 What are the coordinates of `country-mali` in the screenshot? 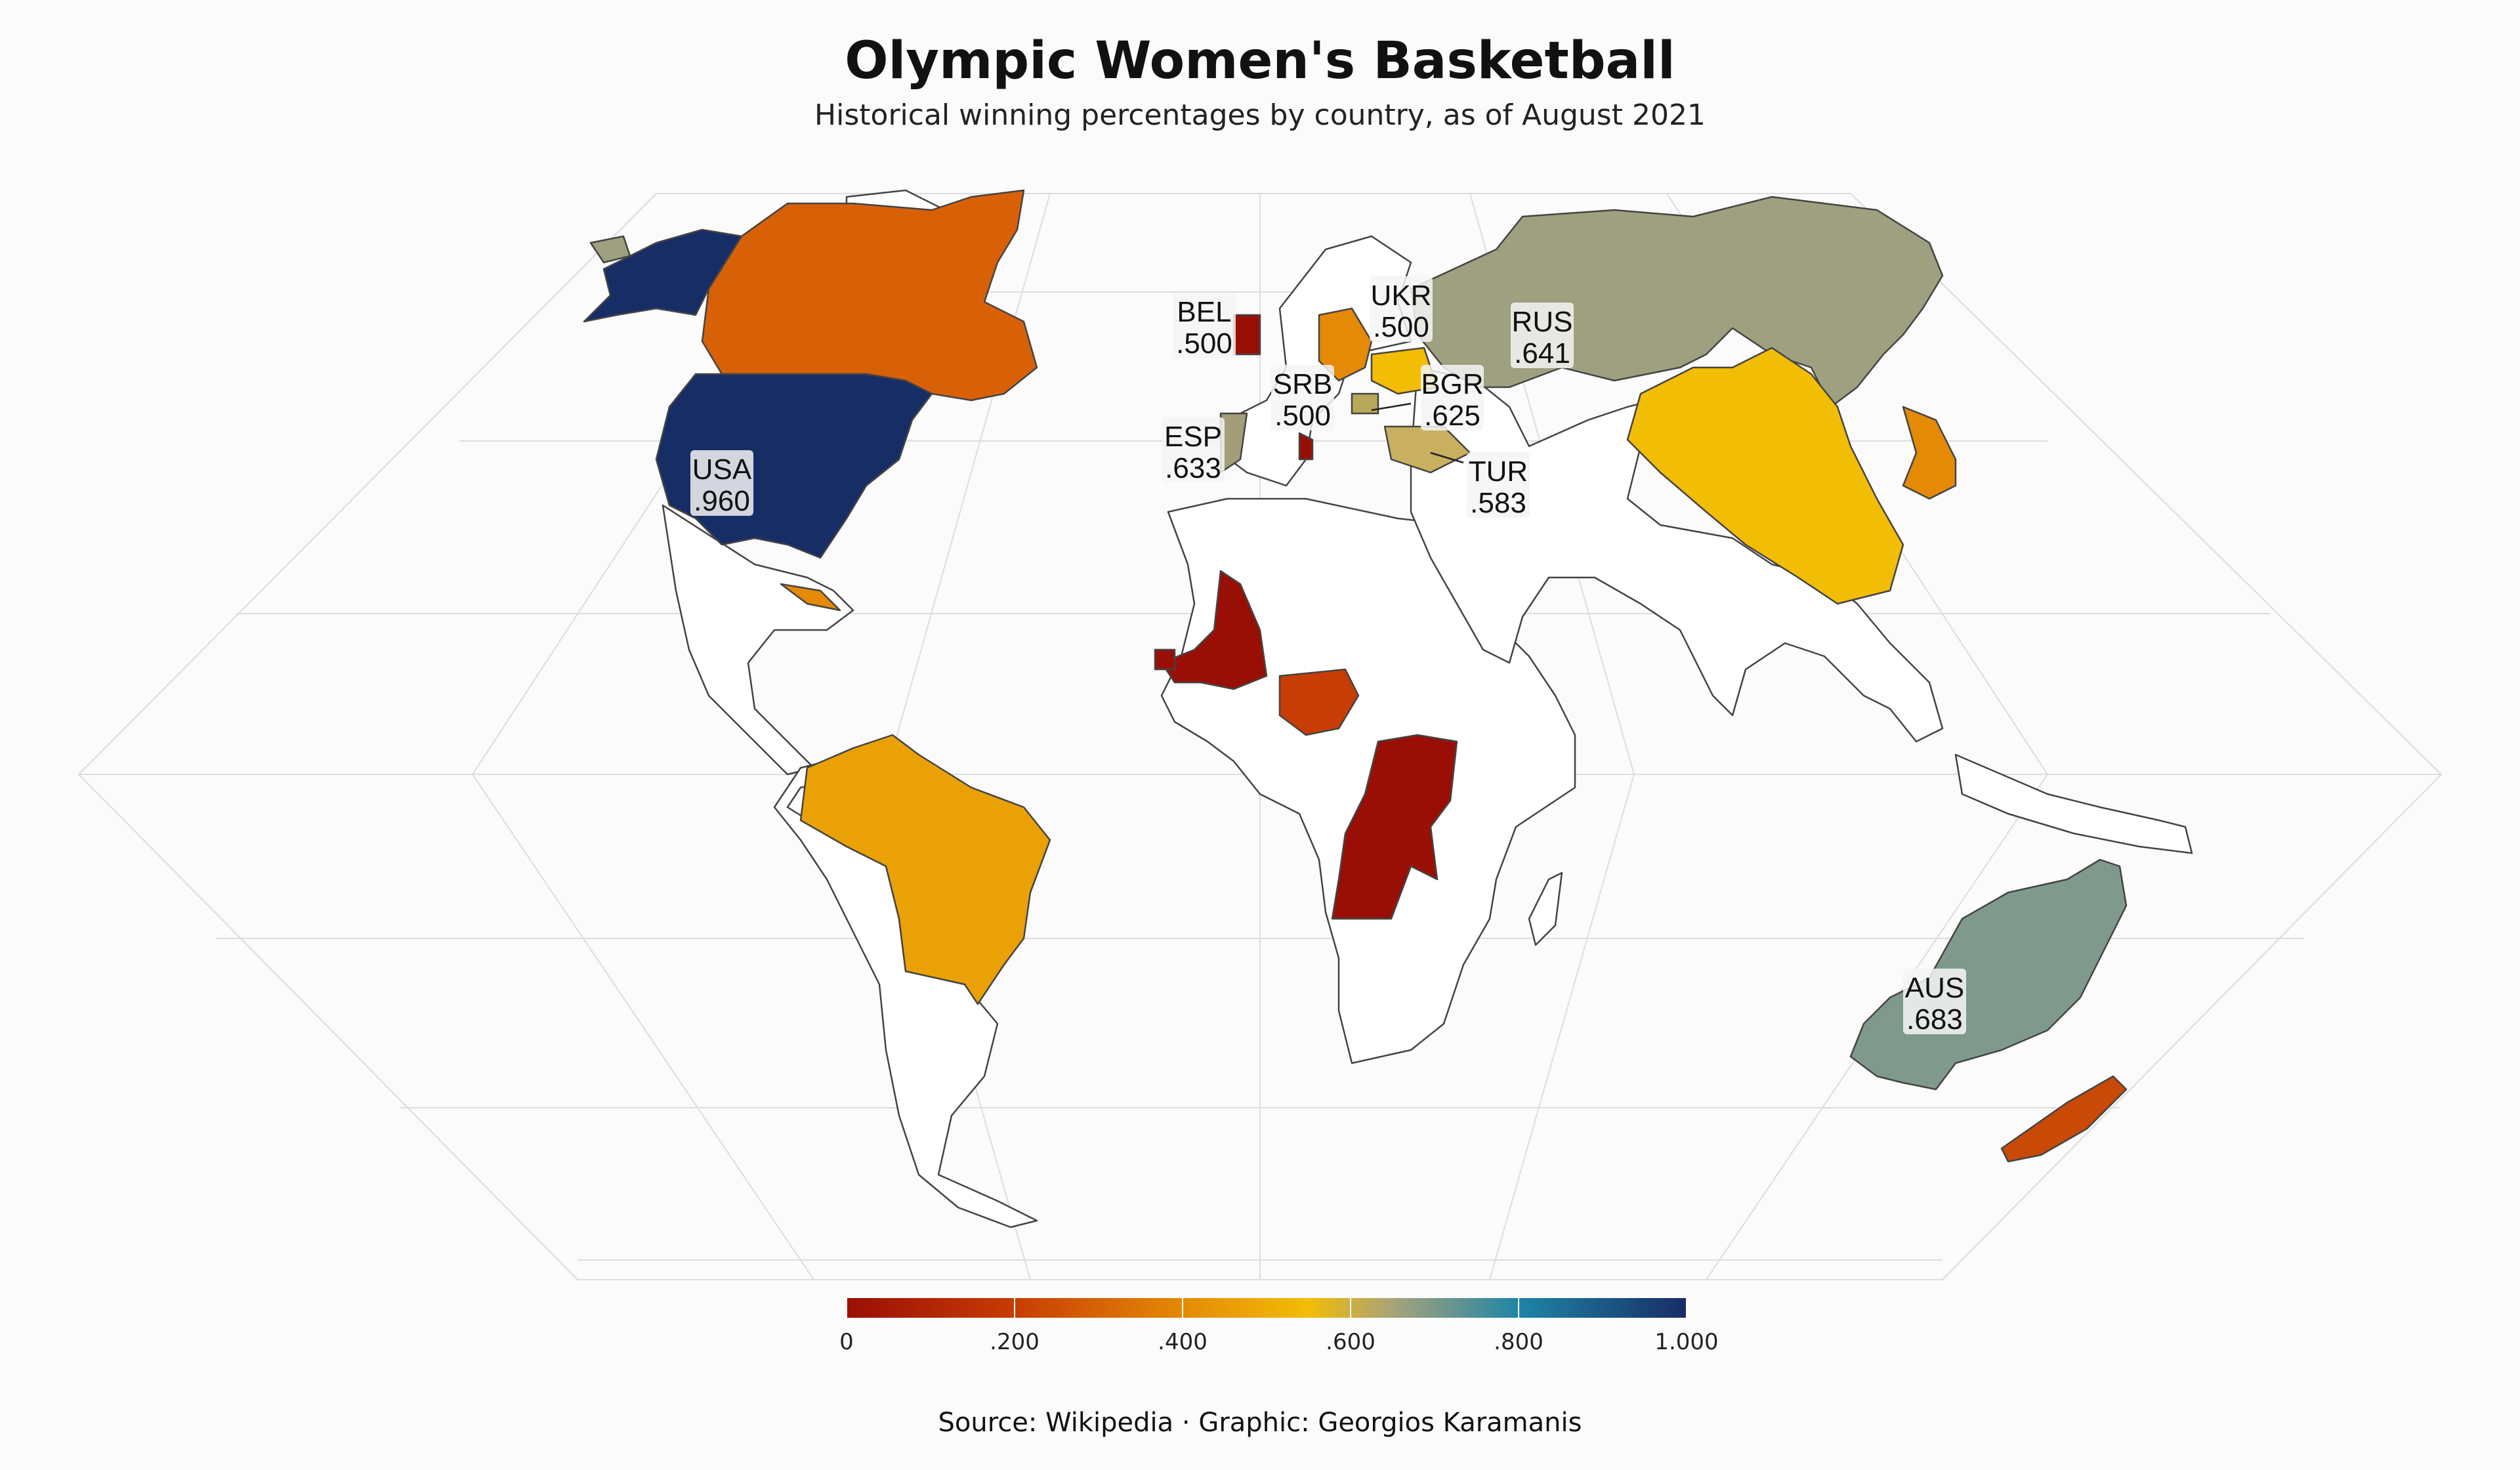 It's located at (1214, 630).